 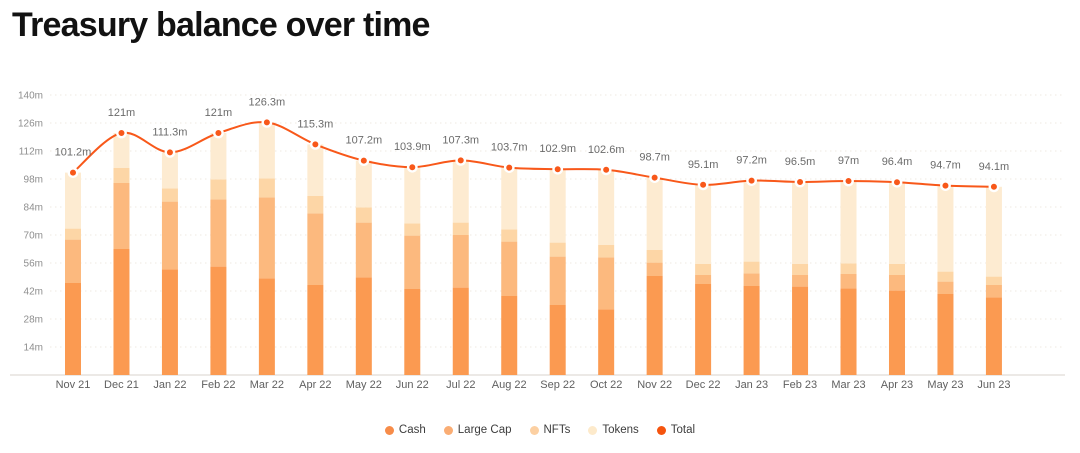 What do you see at coordinates (477, 430) in the screenshot?
I see `legend-item-large-cap: Large Cap` at bounding box center [477, 430].